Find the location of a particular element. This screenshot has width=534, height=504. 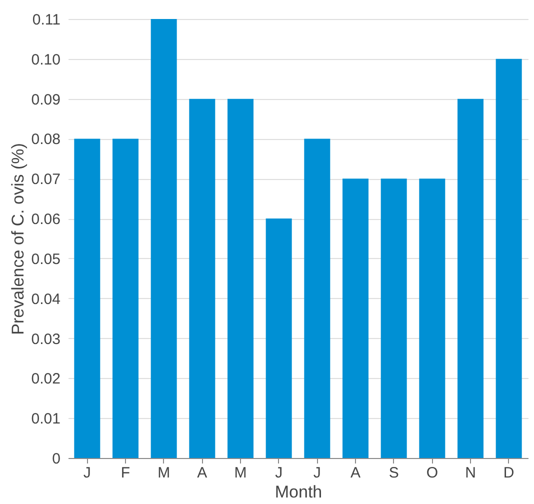

y-tick-label: 0.09 is located at coordinates (45, 99).